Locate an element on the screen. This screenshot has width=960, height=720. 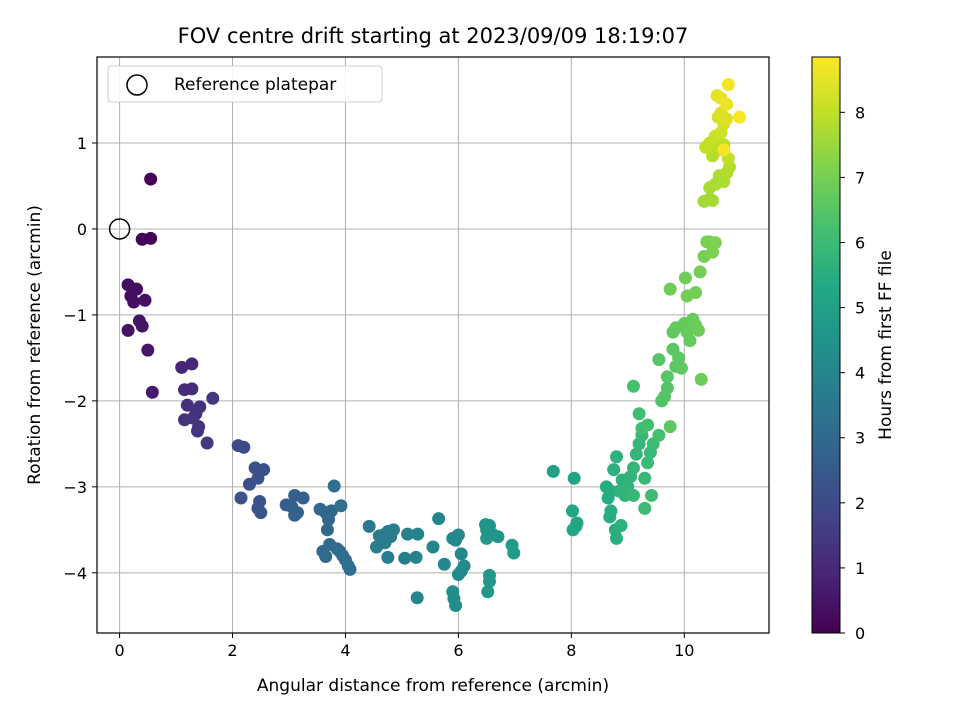
legend-box is located at coordinates (245, 84).